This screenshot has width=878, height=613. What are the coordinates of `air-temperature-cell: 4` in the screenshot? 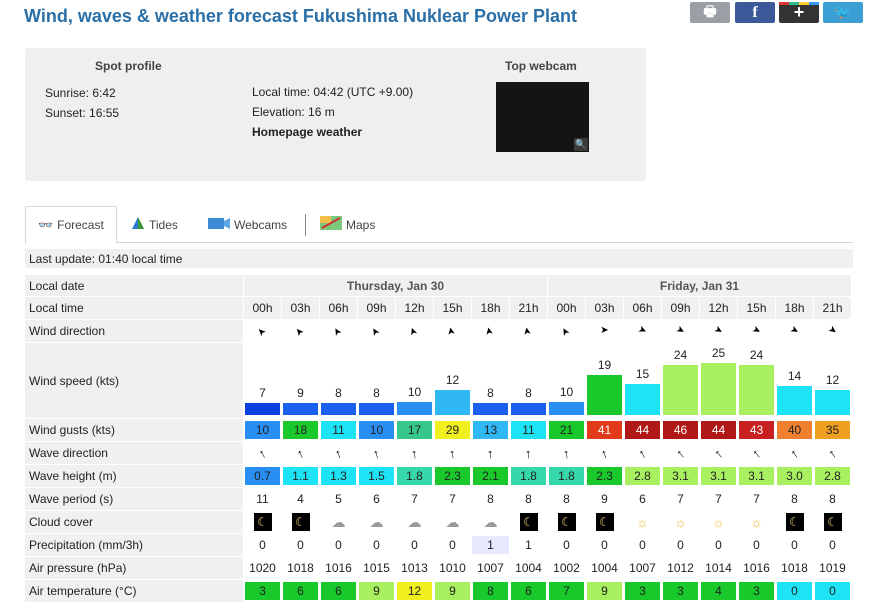 It's located at (718, 591).